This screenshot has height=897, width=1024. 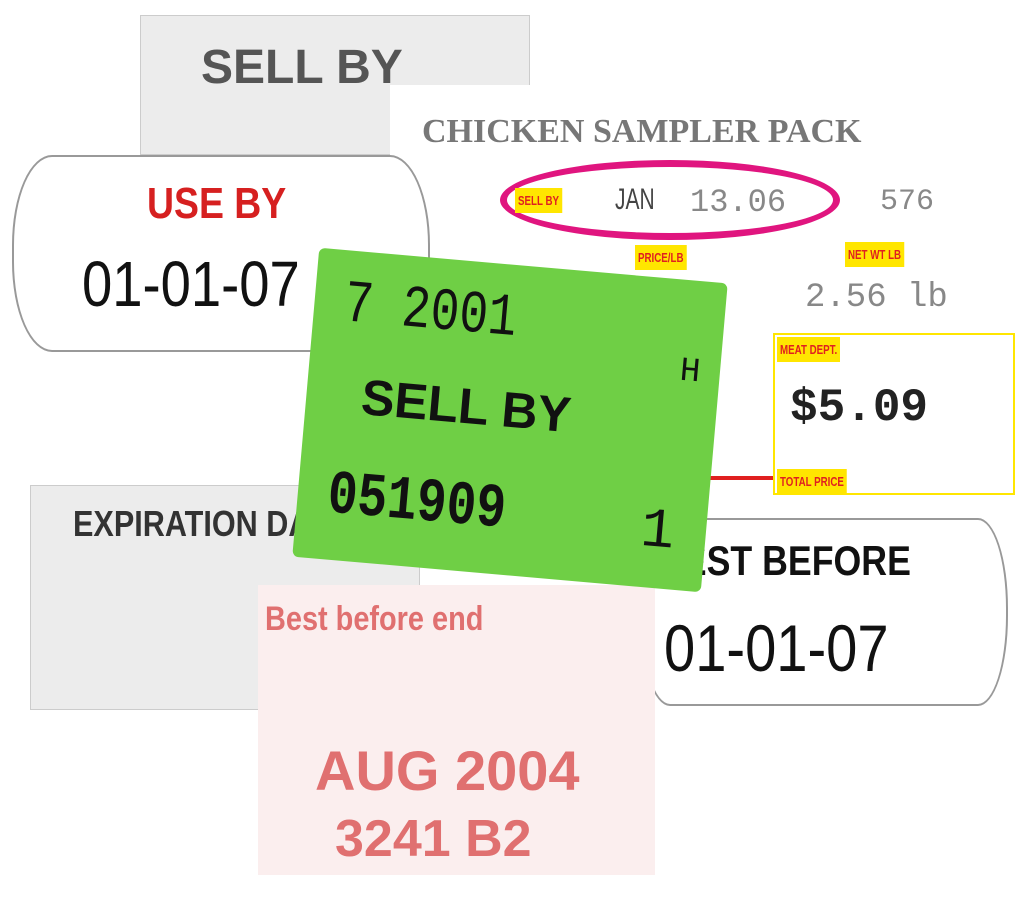 What do you see at coordinates (374, 619) in the screenshot?
I see `label-title: Best before end` at bounding box center [374, 619].